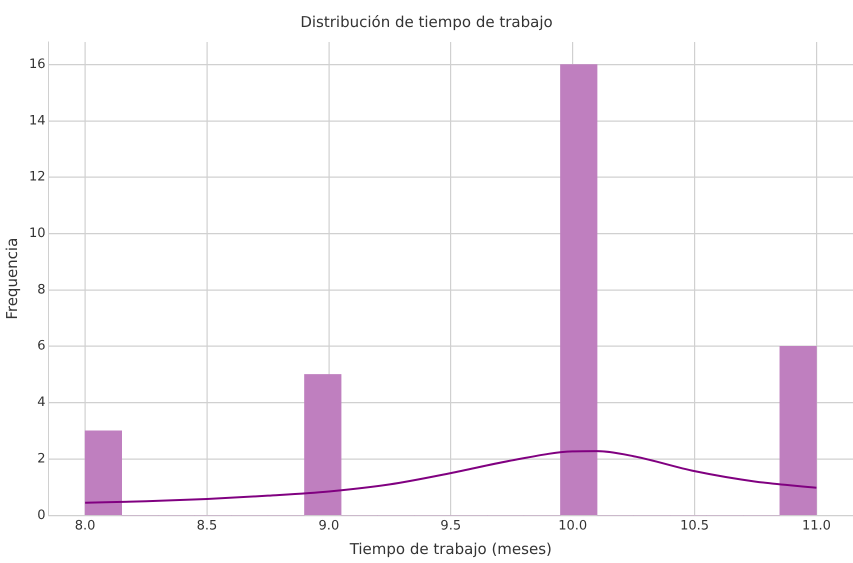 The image size is (853, 563). Describe the element at coordinates (426, 21) in the screenshot. I see `chart-title: Distribución de tiempo de trabajo` at that location.